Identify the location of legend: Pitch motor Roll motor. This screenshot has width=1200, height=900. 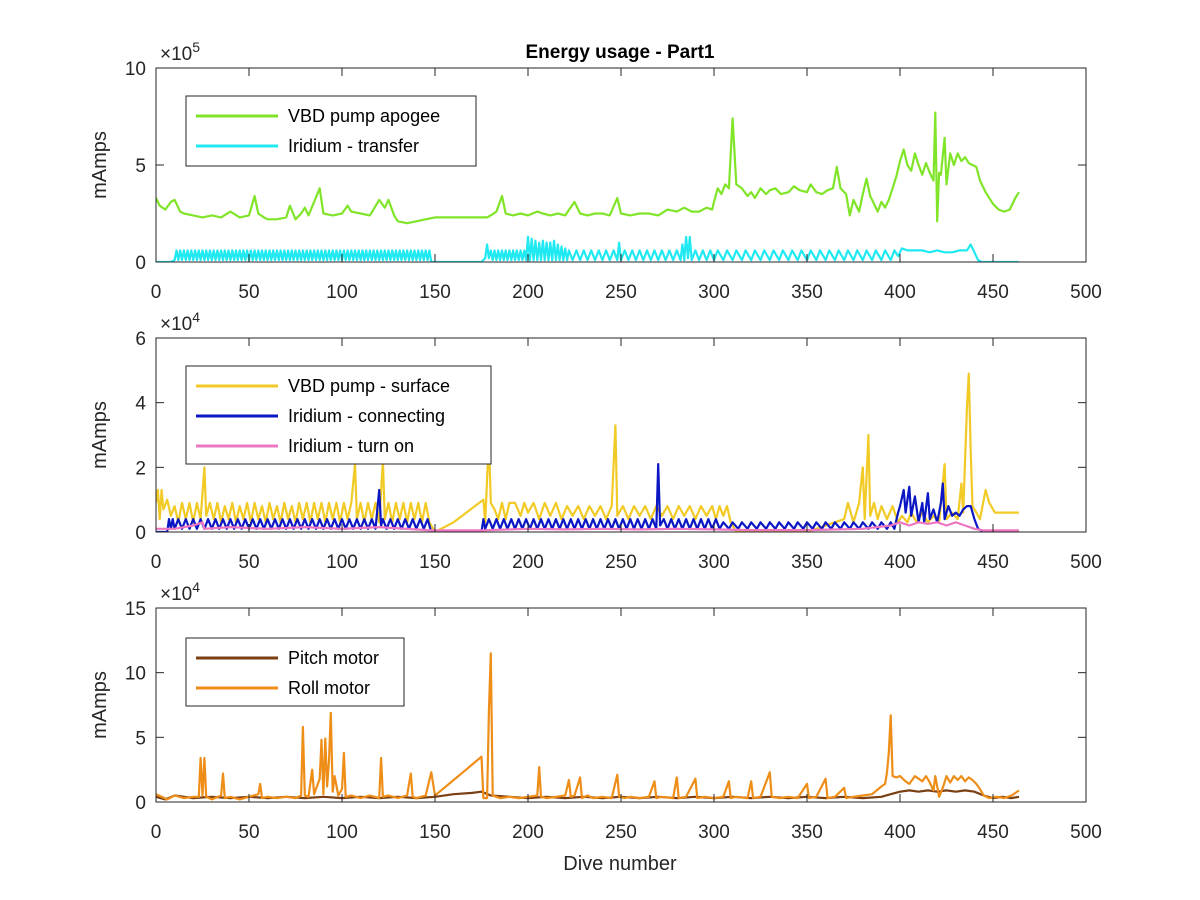
(295, 672).